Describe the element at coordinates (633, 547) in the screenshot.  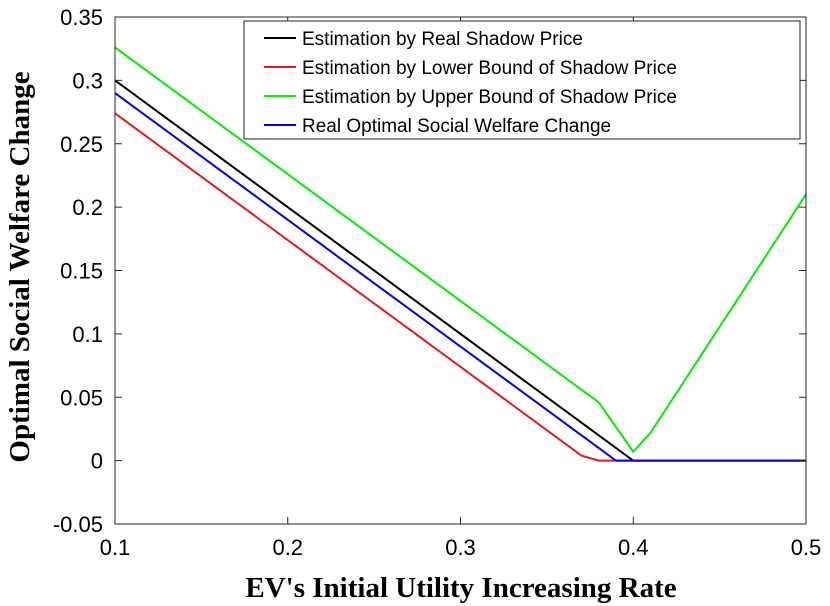
I see `x-tick-label: 0.4` at that location.